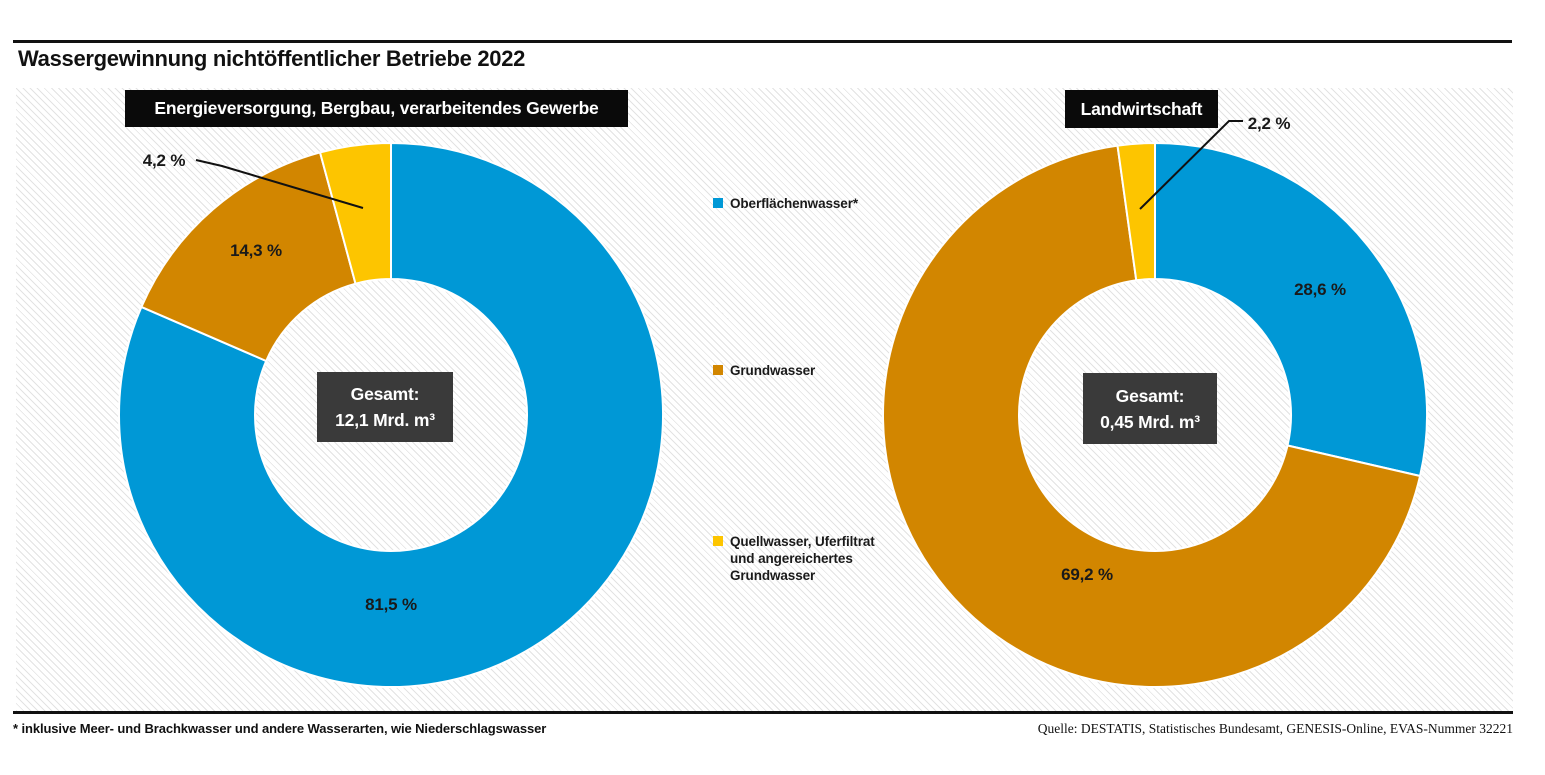 This screenshot has height=775, width=1545. Describe the element at coordinates (718, 541) in the screenshot. I see `legend-swatch-spring-water` at that location.